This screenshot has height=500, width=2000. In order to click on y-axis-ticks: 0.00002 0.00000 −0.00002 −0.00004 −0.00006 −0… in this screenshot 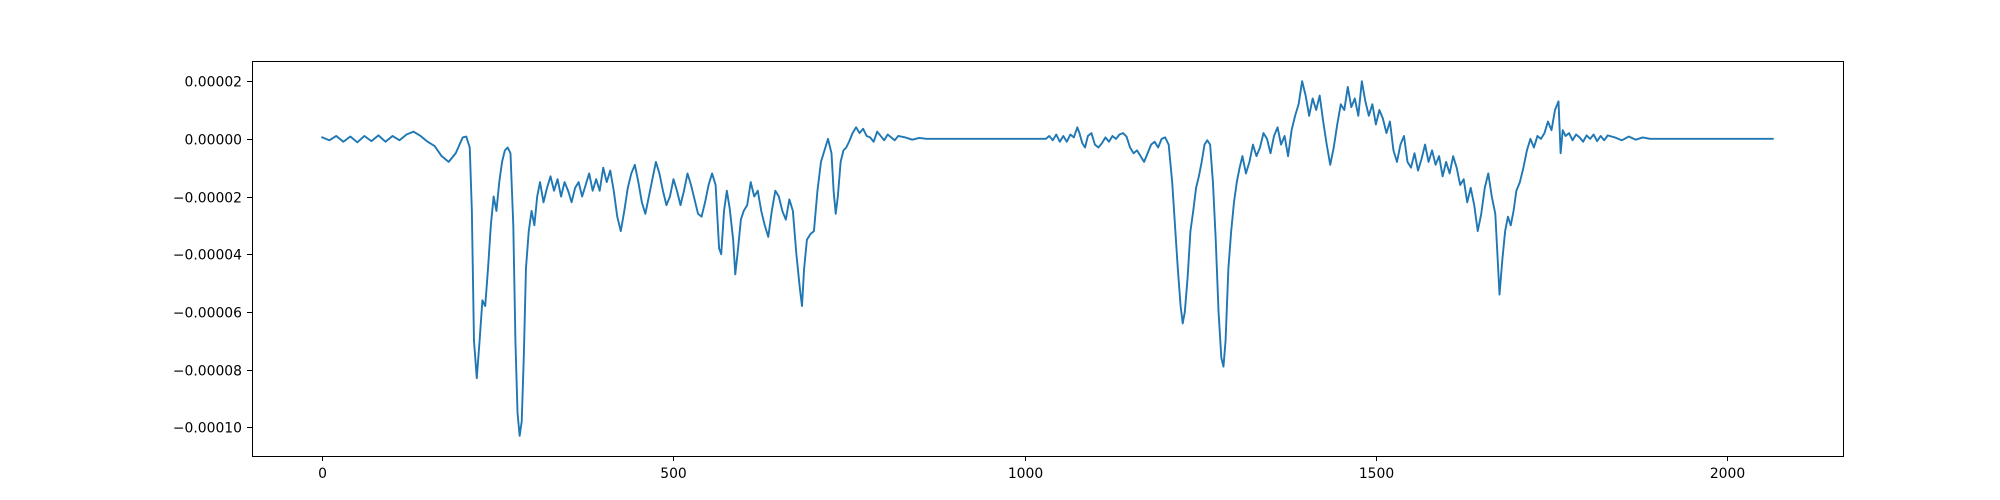, I will do `click(212, 256)`.